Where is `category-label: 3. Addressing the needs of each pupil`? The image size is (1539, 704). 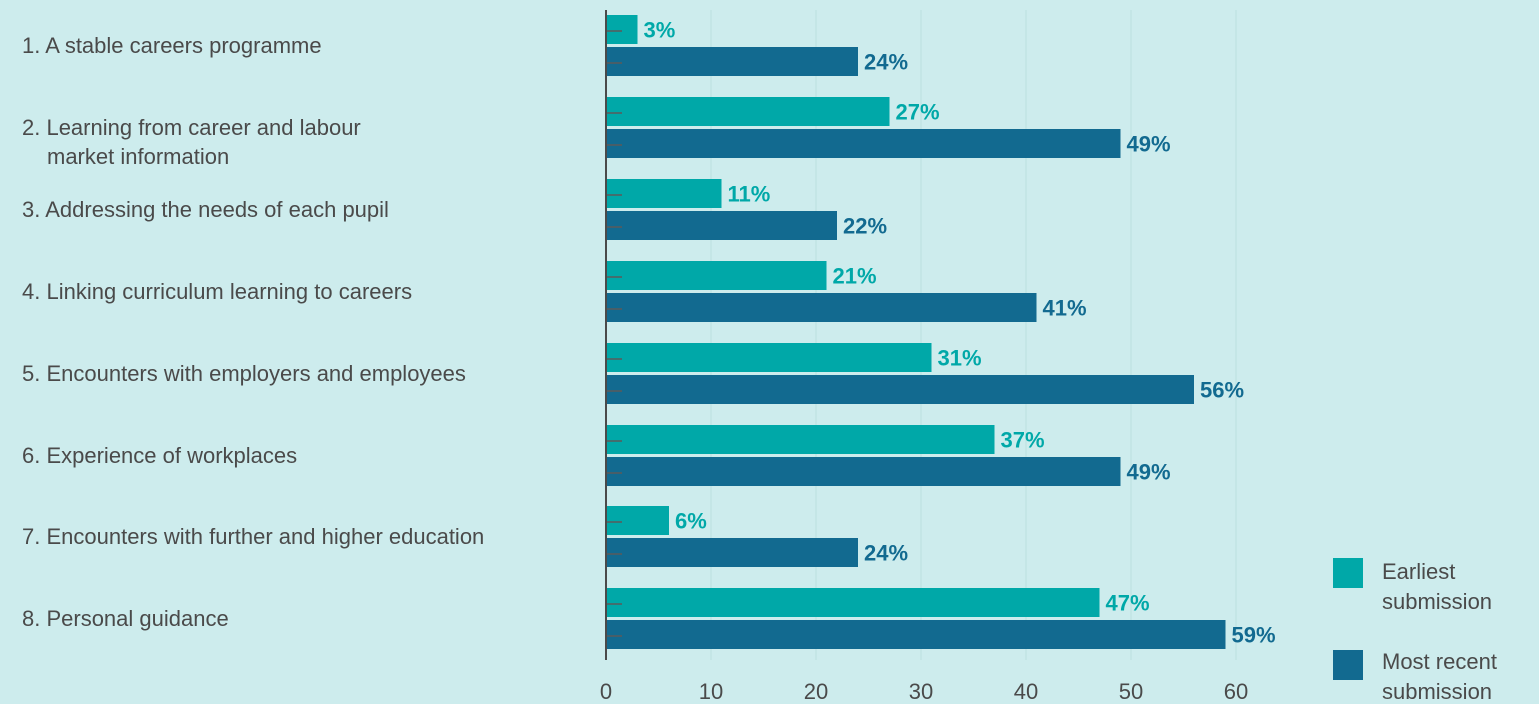 category-label: 3. Addressing the needs of each pupil is located at coordinates (205, 209).